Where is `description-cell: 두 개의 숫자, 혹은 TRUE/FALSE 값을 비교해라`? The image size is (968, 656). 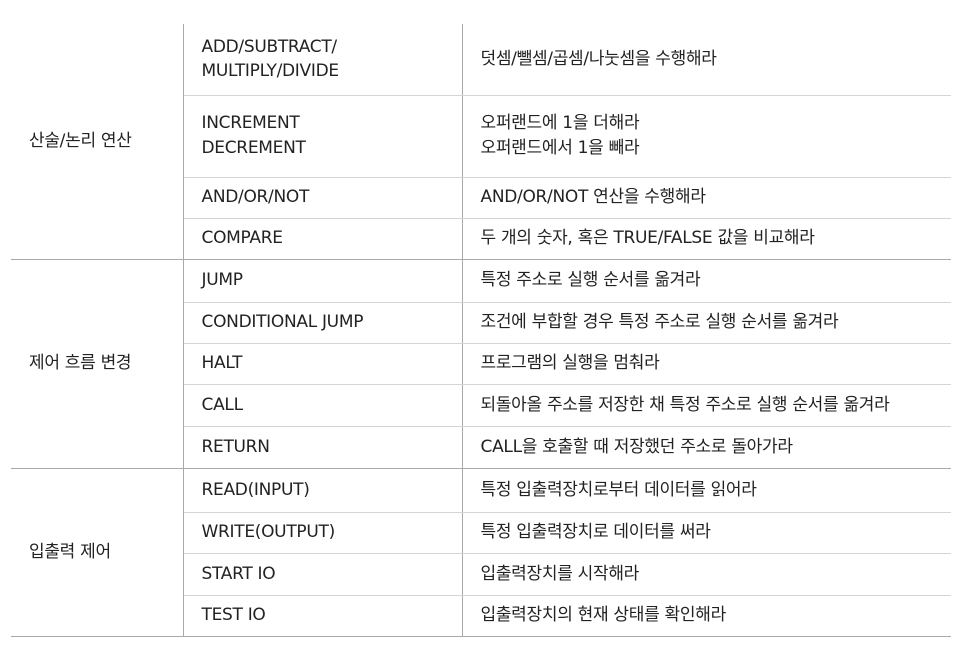 description-cell: 두 개의 숫자, 혹은 TRUE/FALSE 값을 비교해라 is located at coordinates (706, 239).